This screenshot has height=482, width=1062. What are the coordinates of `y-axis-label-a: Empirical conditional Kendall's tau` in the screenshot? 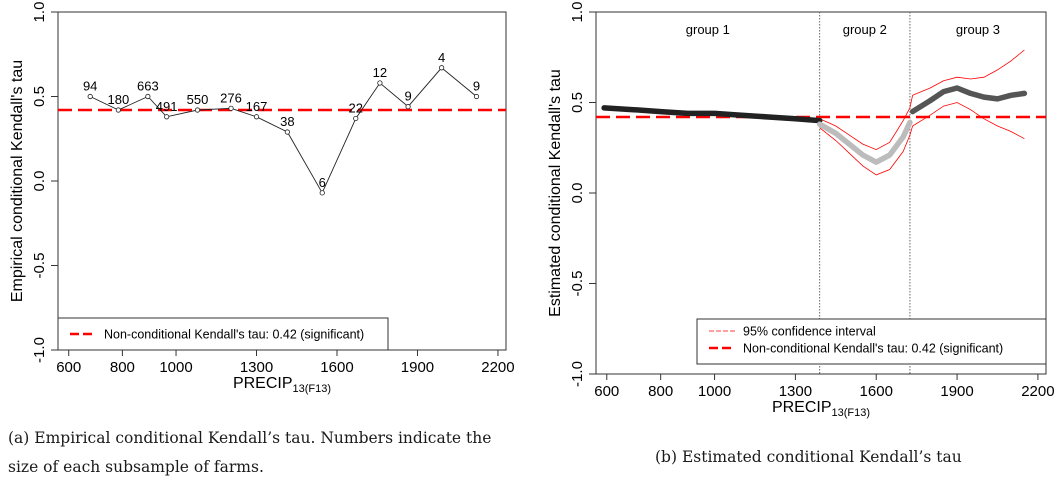 It's located at (17, 181).